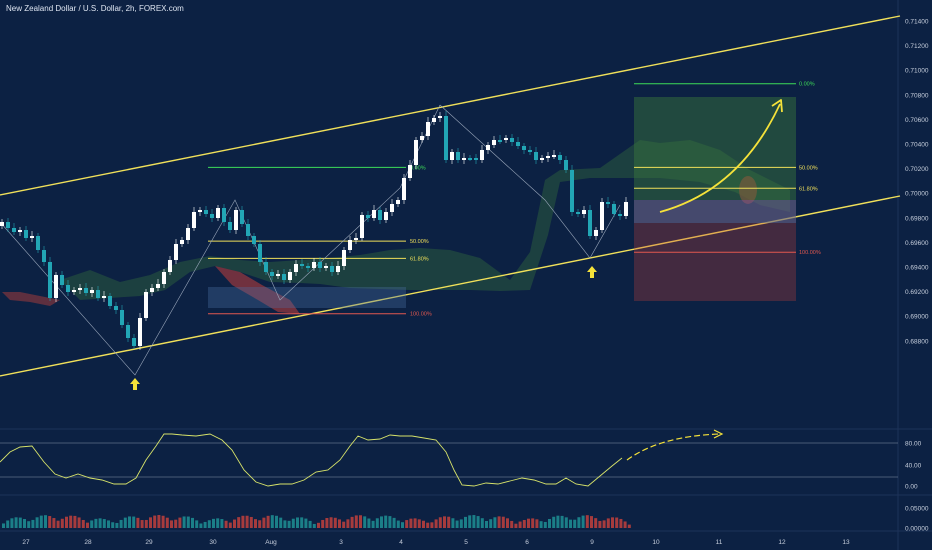 The image size is (932, 550). What do you see at coordinates (311, 460) in the screenshot?
I see `oscillator-line` at bounding box center [311, 460].